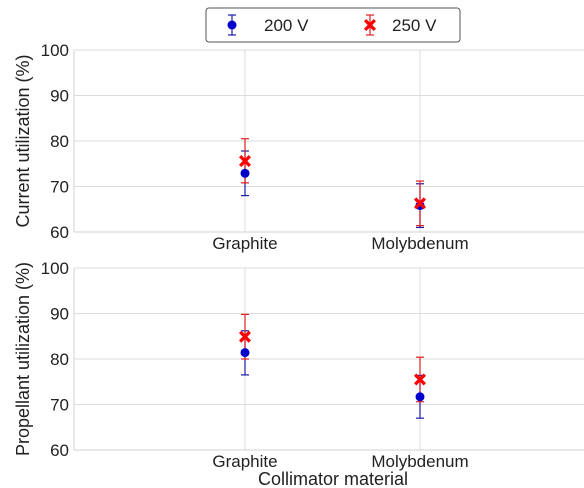 This screenshot has width=584, height=488. I want to click on y-axis-title: Propellant utilization (%), so click(23, 359).